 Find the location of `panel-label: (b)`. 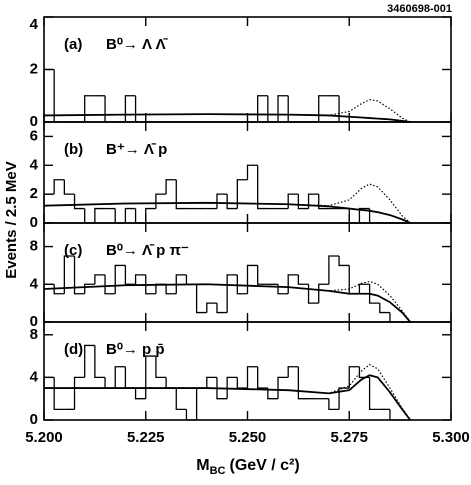

panel-label: (b) is located at coordinates (73, 149).